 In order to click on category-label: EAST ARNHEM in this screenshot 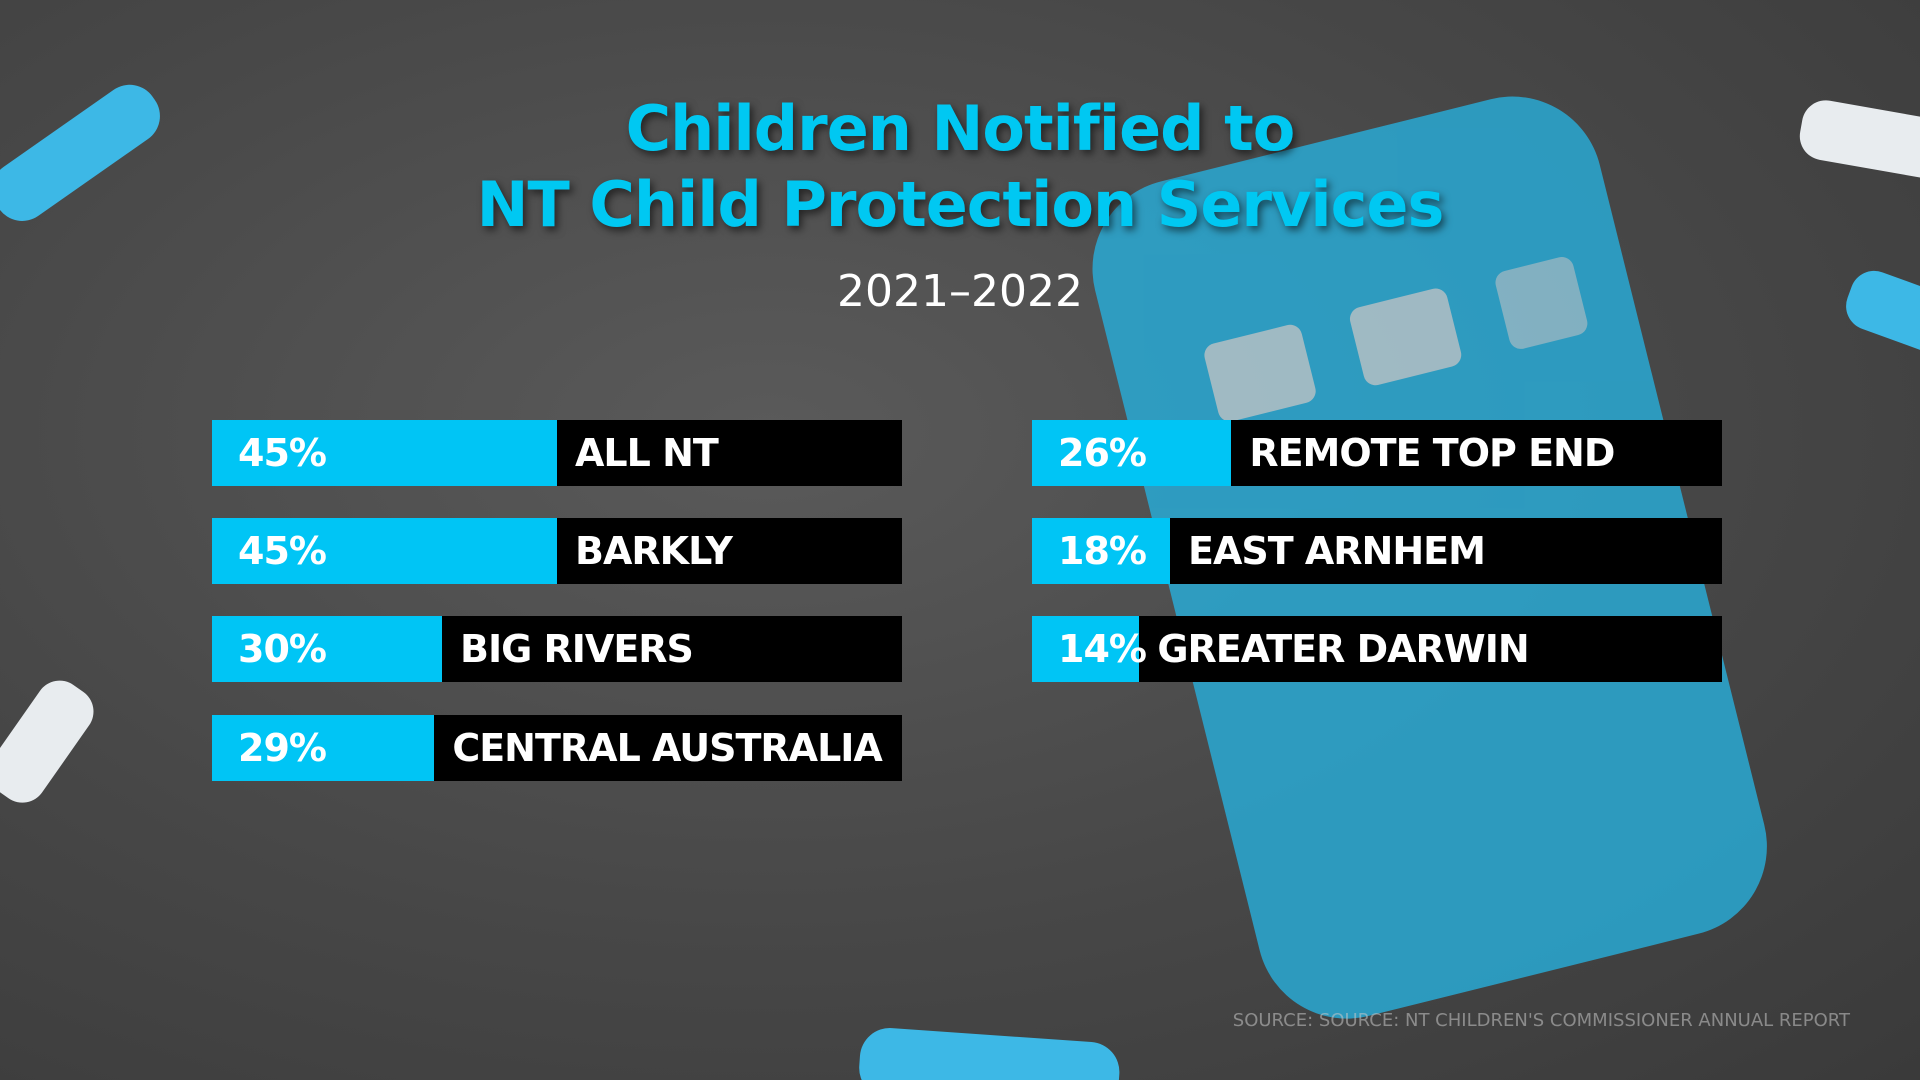, I will do `click(1337, 551)`.